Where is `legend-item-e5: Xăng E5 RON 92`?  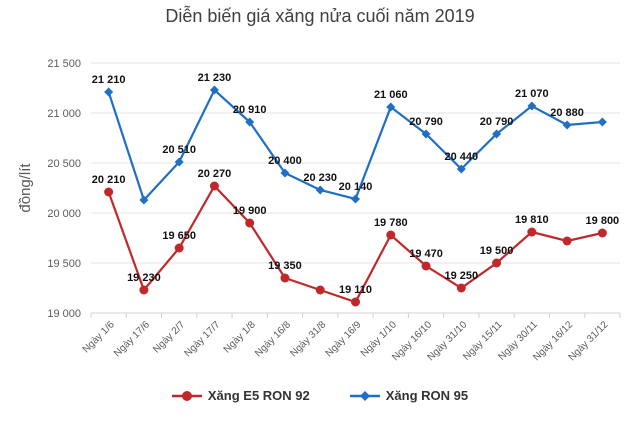
legend-item-e5: Xăng E5 RON 92 is located at coordinates (240, 395).